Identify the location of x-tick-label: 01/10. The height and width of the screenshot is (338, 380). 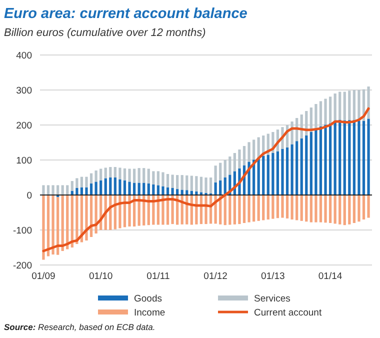
(100, 276).